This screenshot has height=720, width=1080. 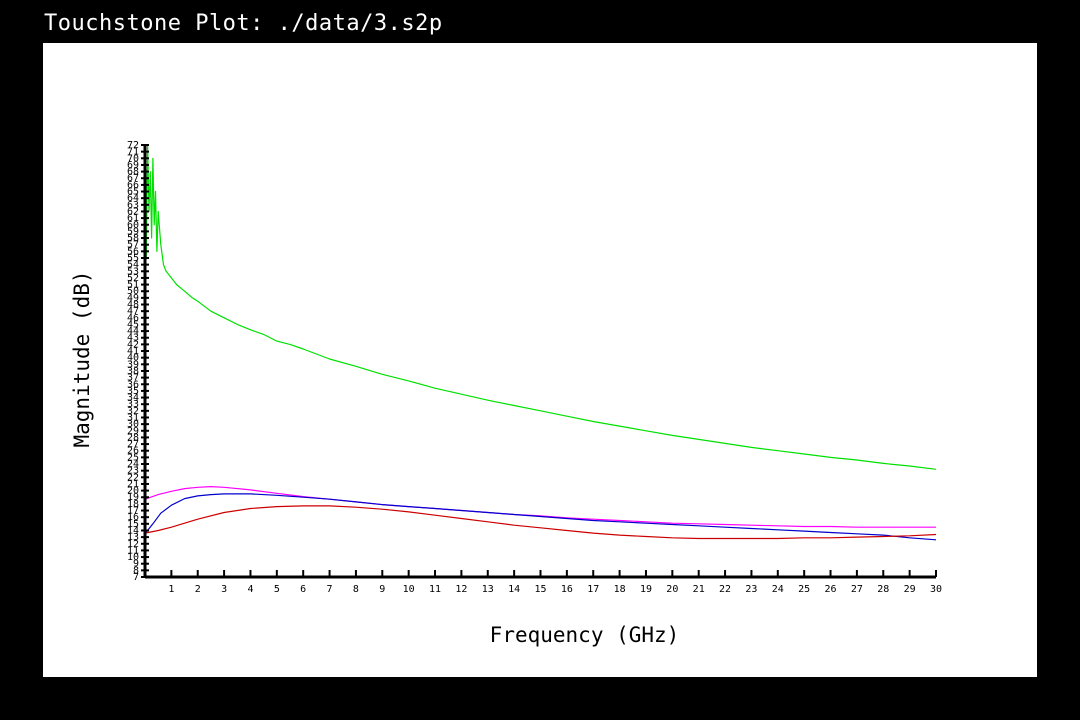 I want to click on y-tick-label: 16, so click(x=133, y=517).